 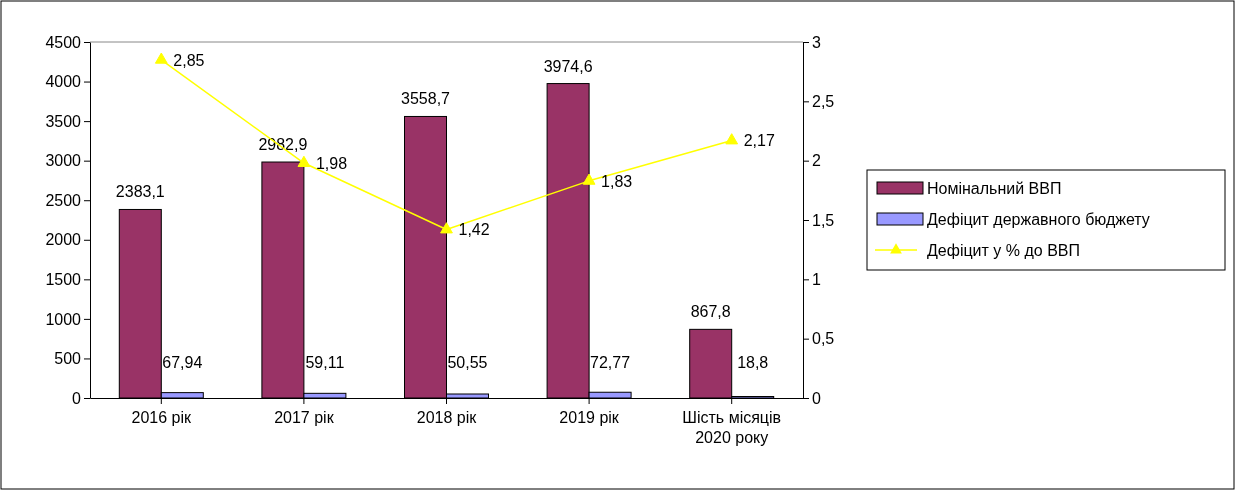 I want to click on y-tick-label: 4000, so click(x=63, y=82).